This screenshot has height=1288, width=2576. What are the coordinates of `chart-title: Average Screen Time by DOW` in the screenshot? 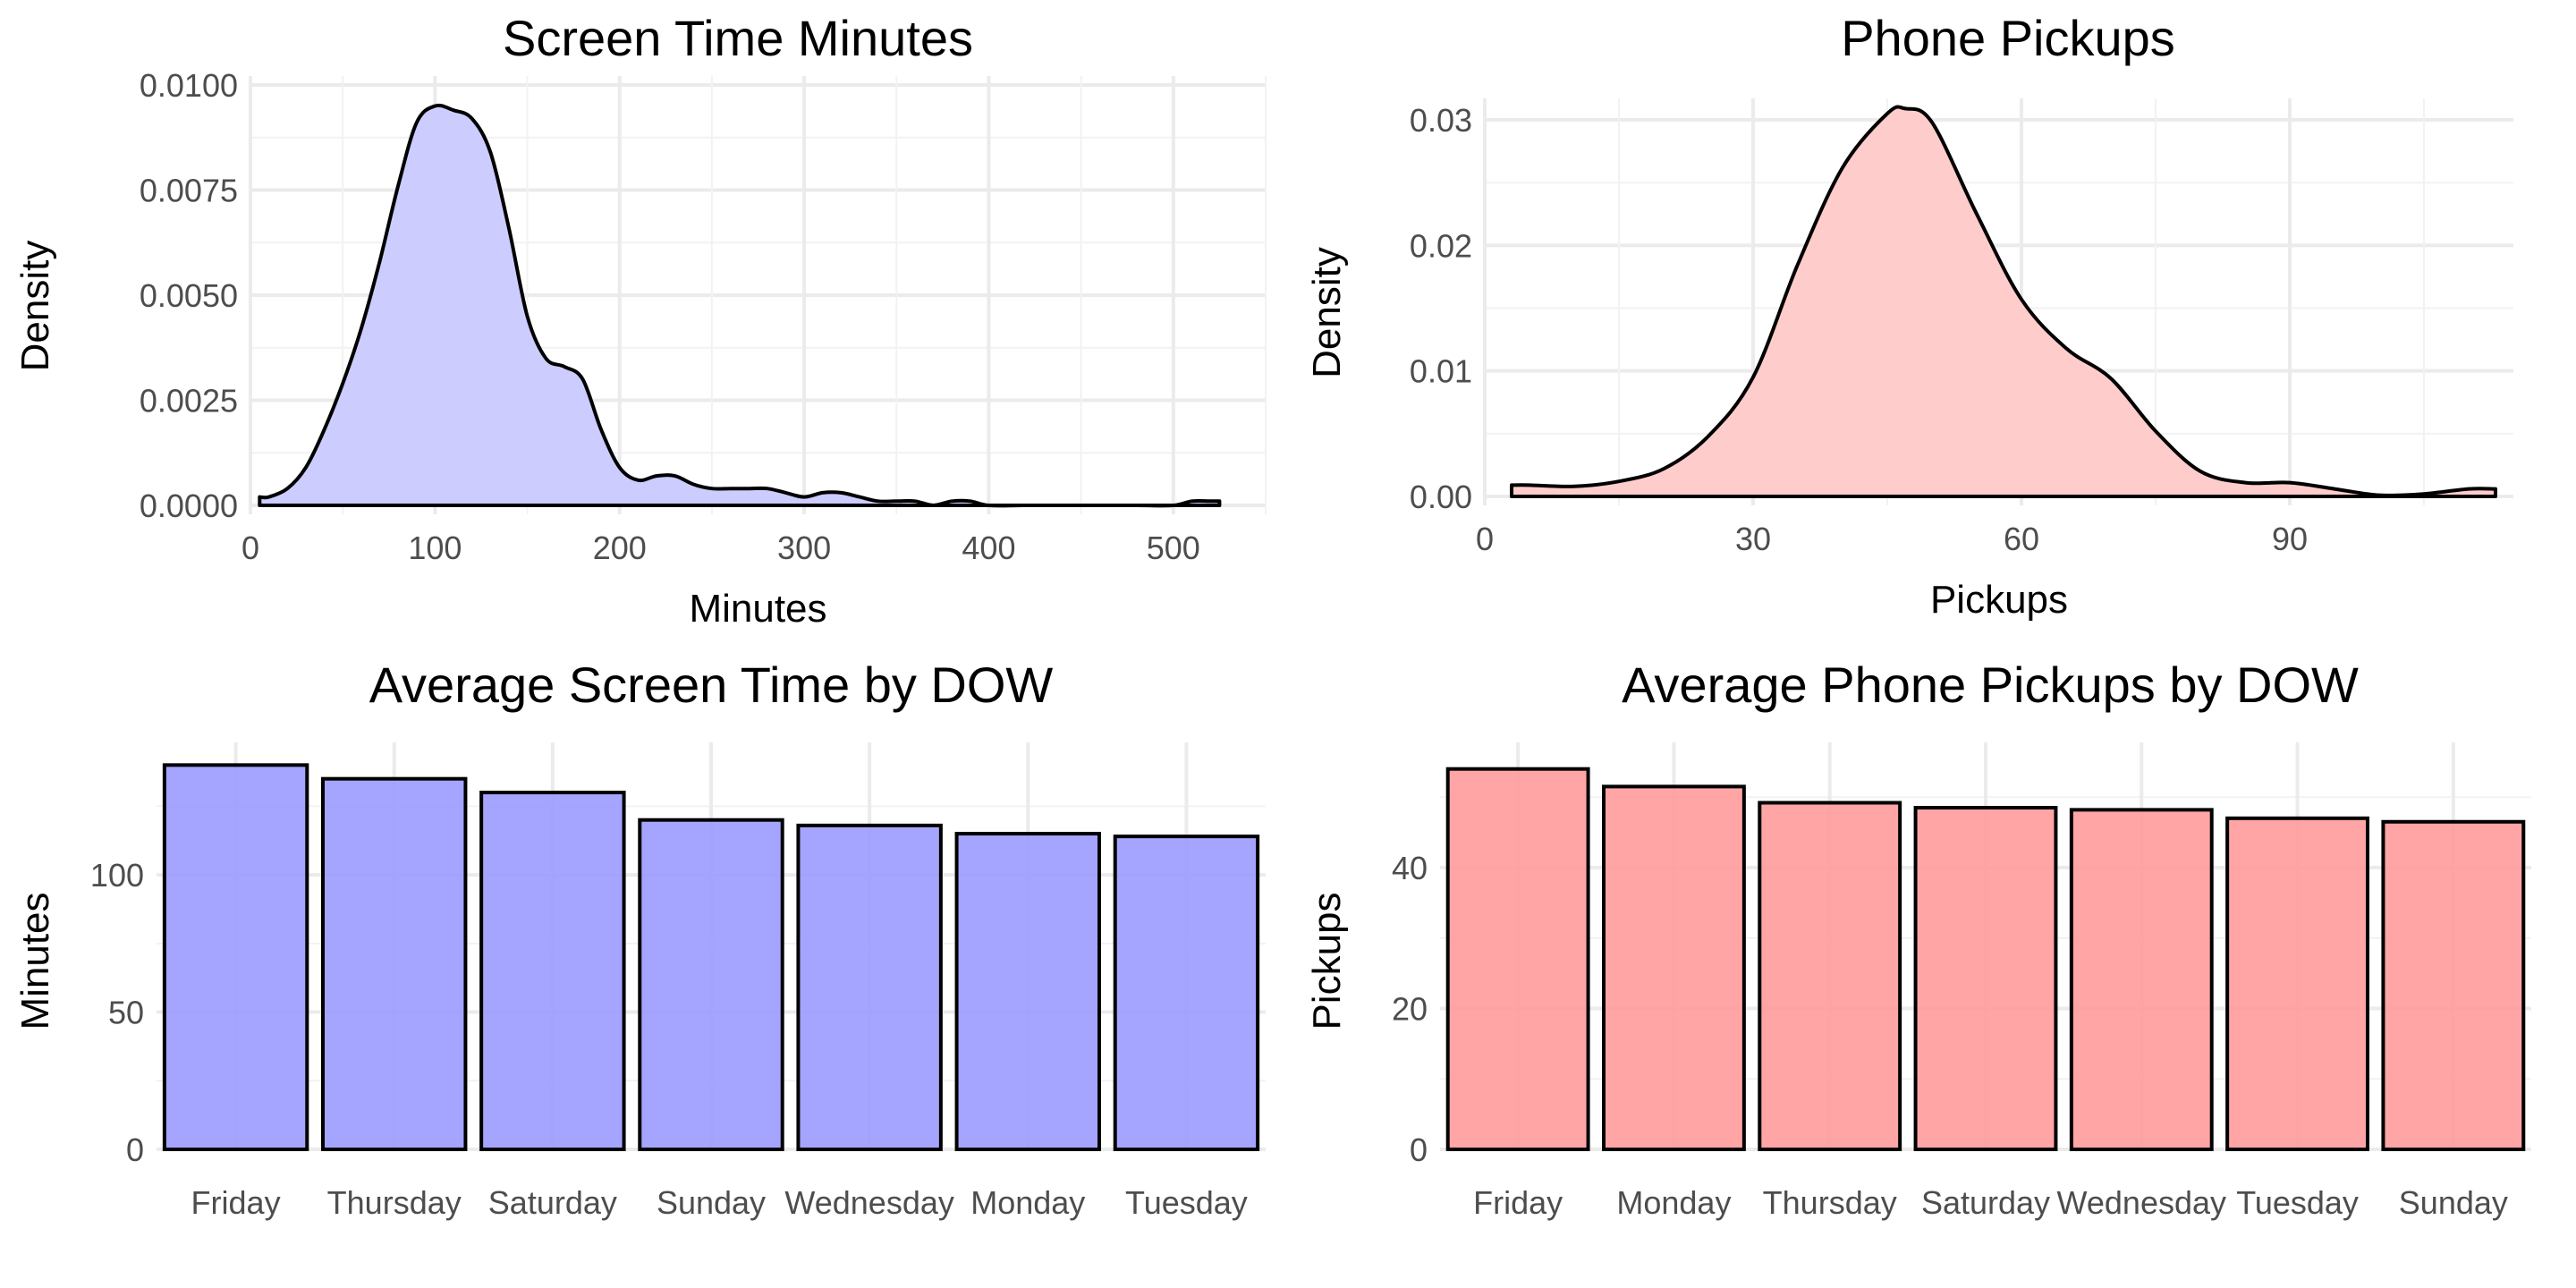 It's located at (711, 685).